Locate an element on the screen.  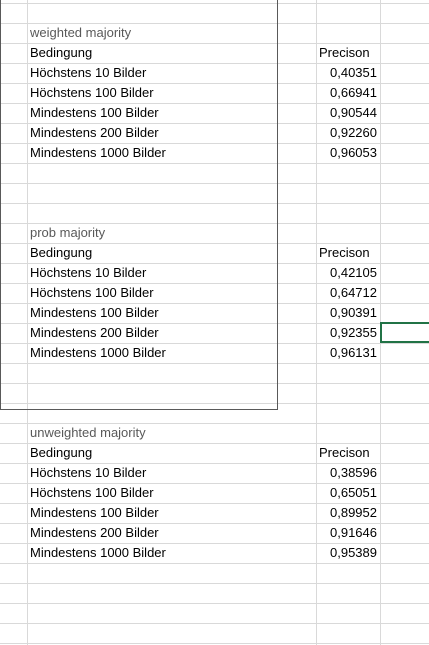
table-title-unweighted: unweighted majority is located at coordinates (173, 433).